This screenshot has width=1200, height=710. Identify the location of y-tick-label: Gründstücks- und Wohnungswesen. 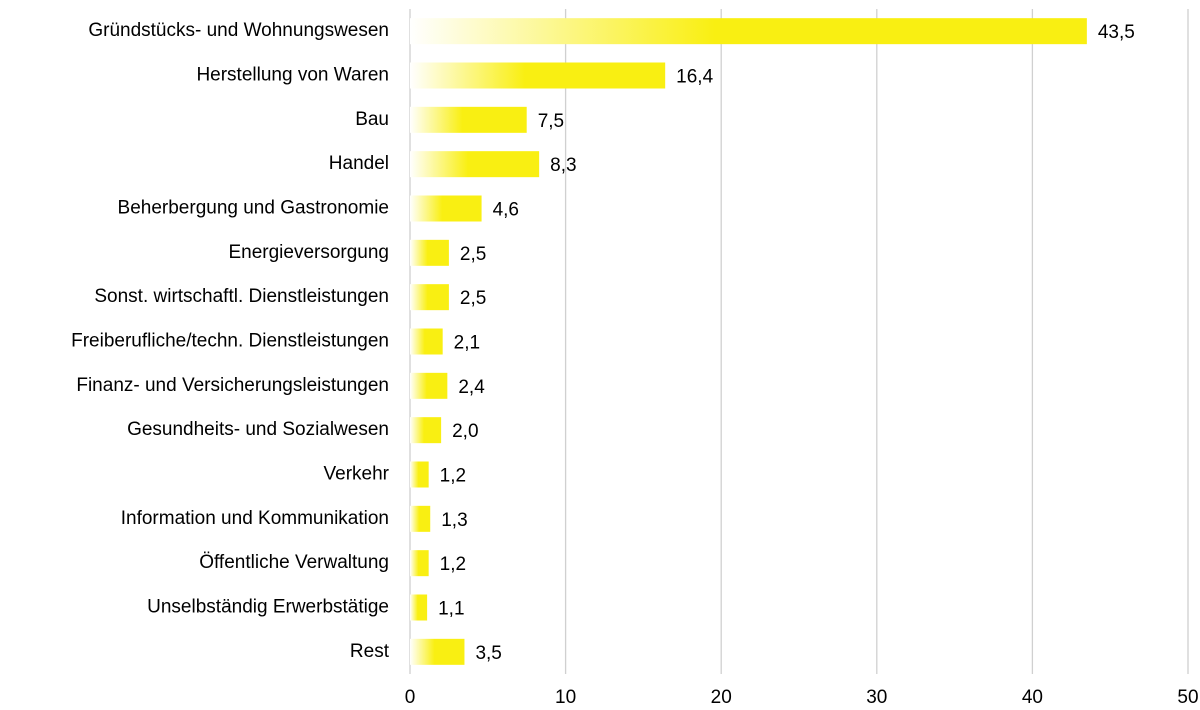
(238, 30).